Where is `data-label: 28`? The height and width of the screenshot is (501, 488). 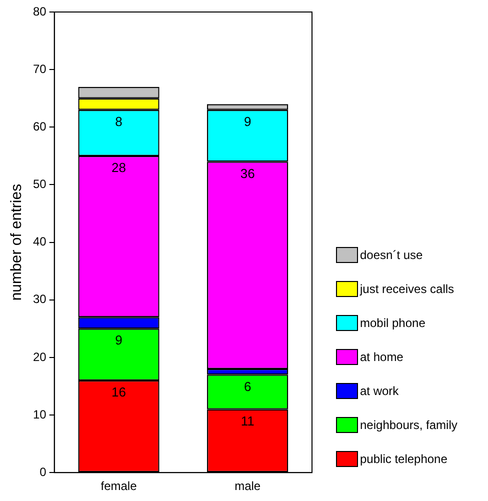
data-label: 28 is located at coordinates (119, 168).